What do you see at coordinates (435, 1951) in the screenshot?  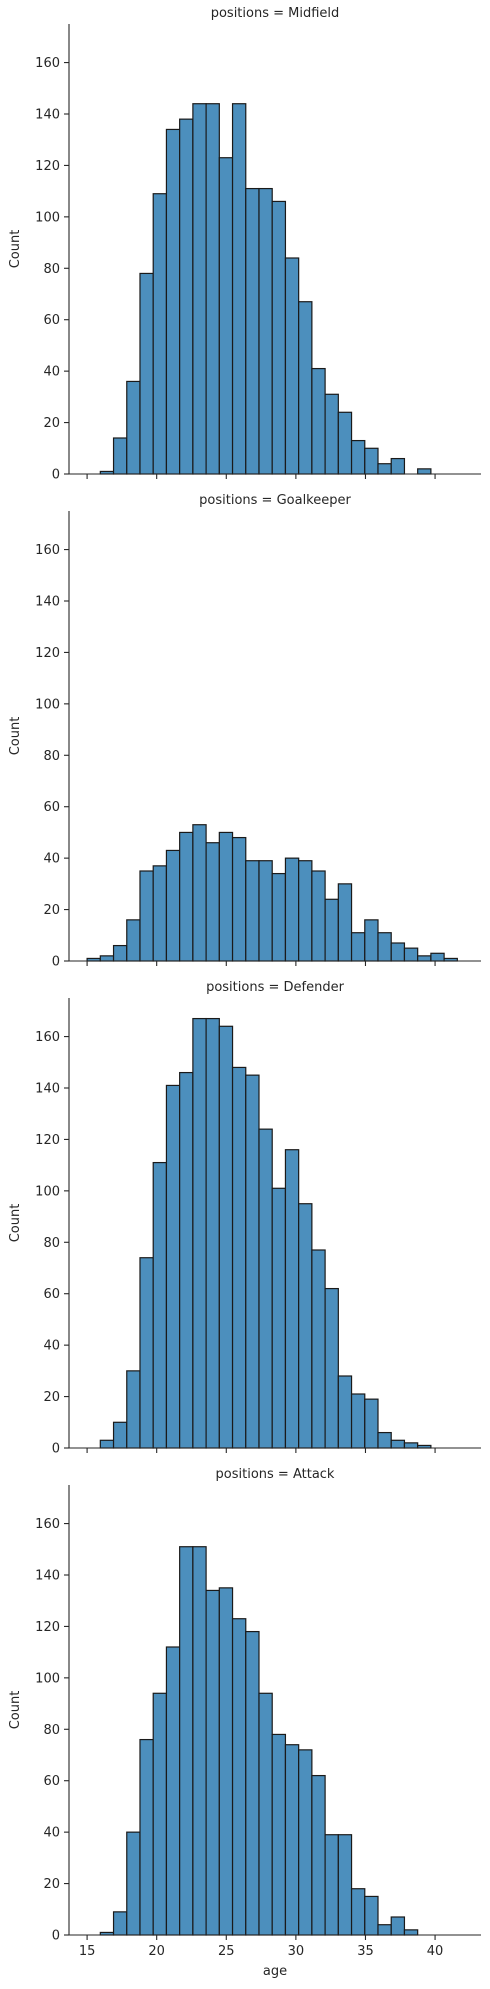 I see `x-tick-label: 40` at bounding box center [435, 1951].